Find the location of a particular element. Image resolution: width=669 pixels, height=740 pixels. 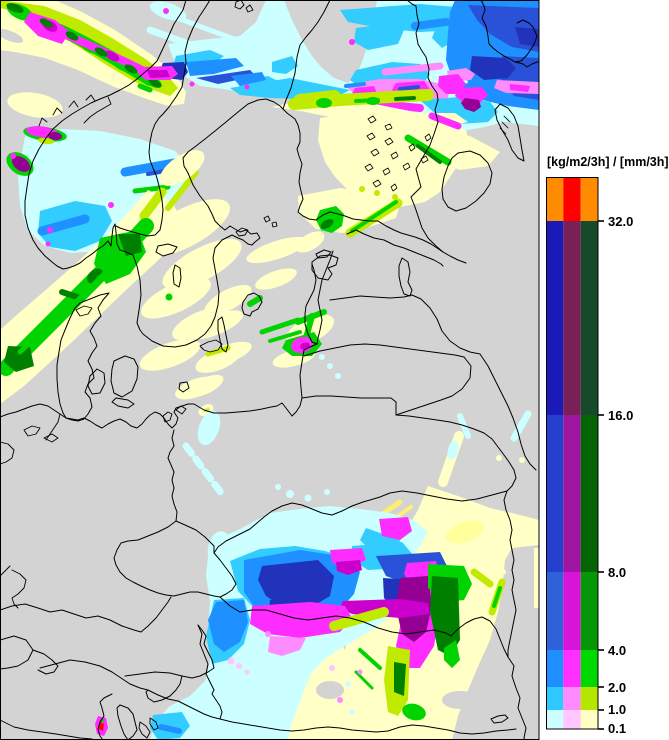

svg-text: 8.0 is located at coordinates (617, 572).